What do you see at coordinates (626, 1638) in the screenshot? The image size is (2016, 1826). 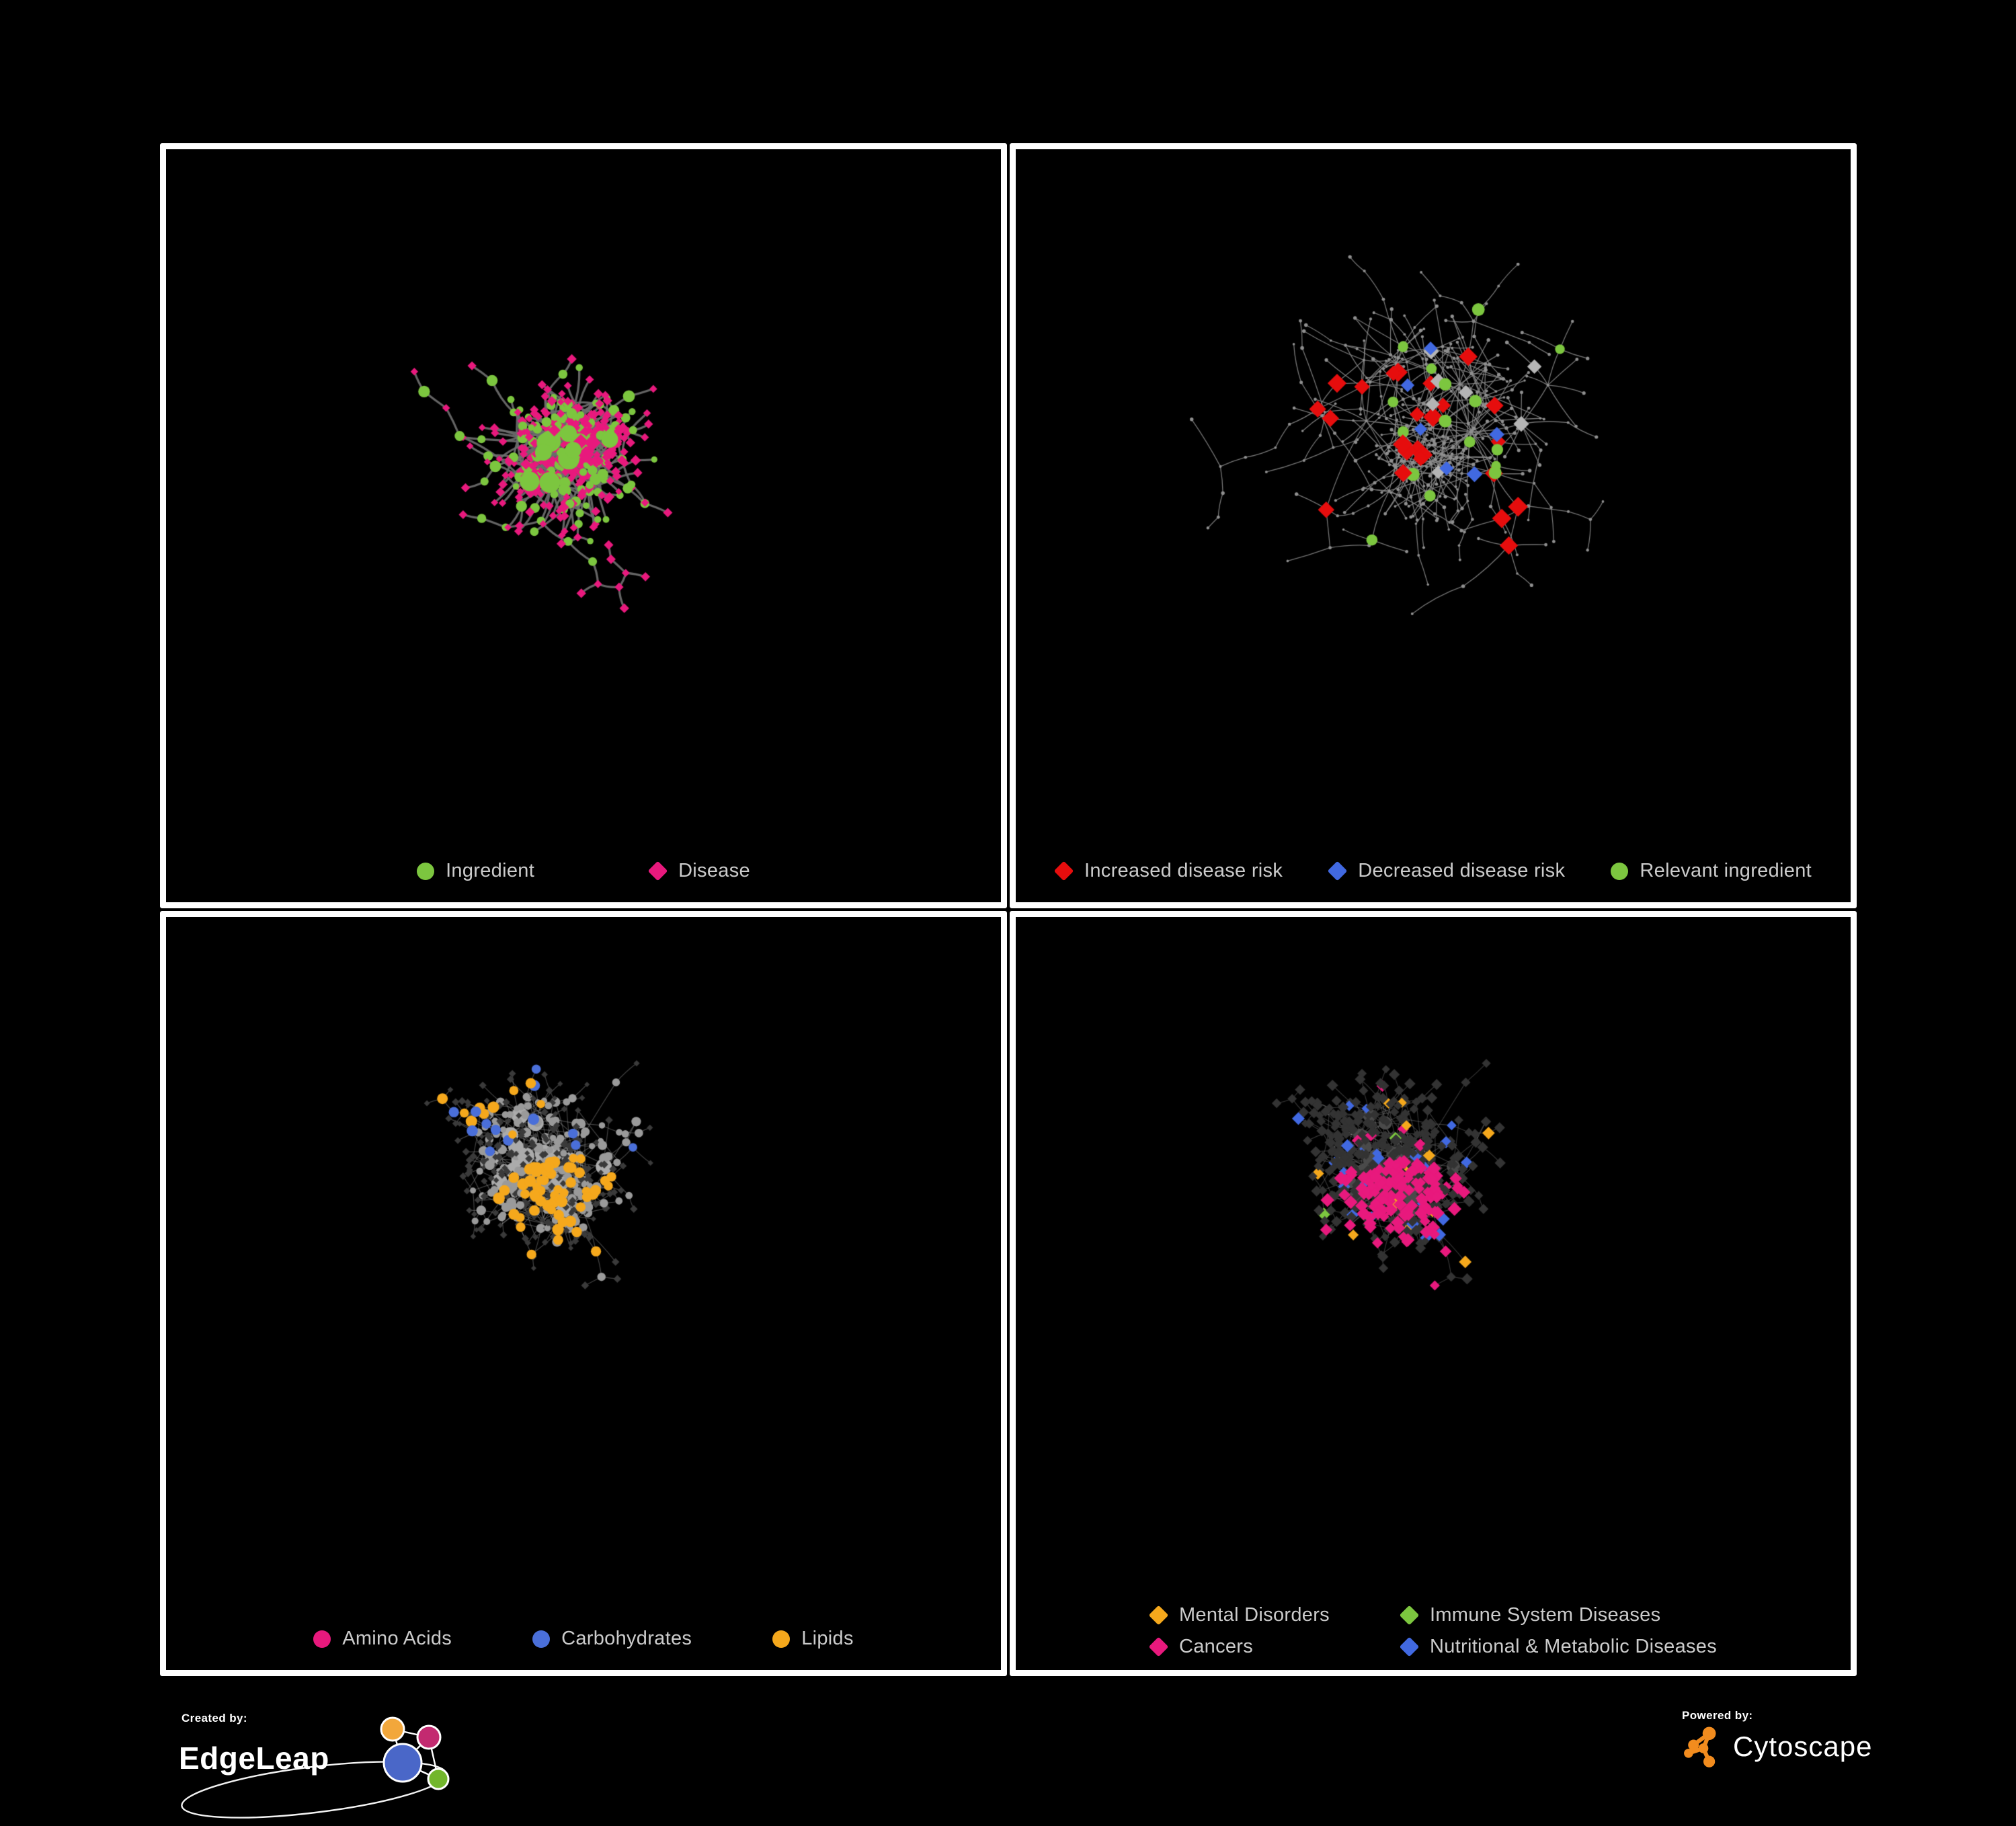 I see `legend-label: Carbohydrates` at bounding box center [626, 1638].